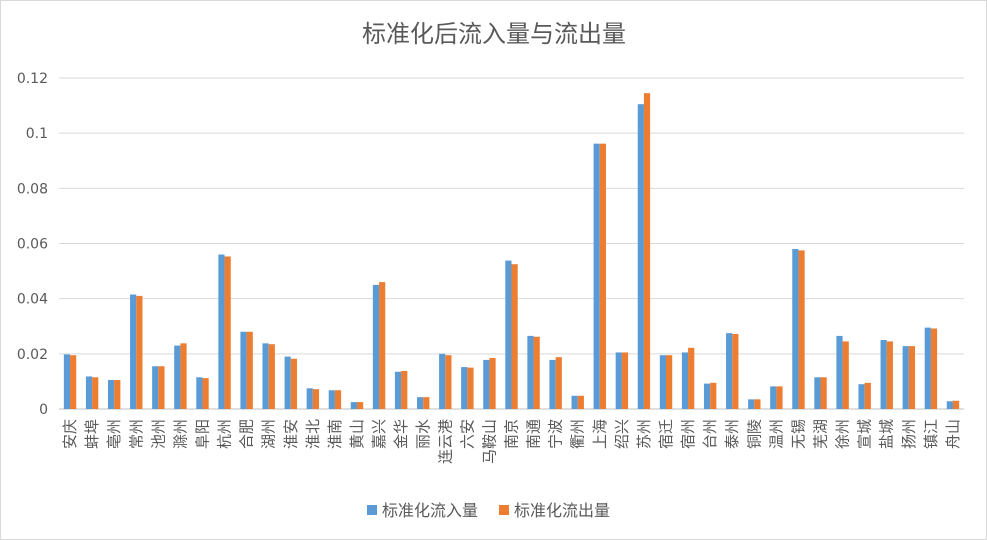 Image resolution: width=987 pixels, height=540 pixels. Describe the element at coordinates (909, 434) in the screenshot. I see `x-category-label: 扬州` at that location.